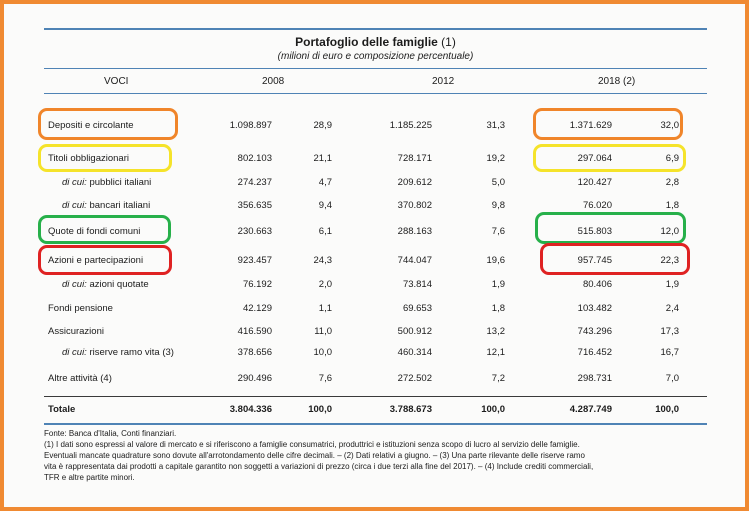 The width and height of the screenshot is (749, 511). Describe the element at coordinates (496, 331) in the screenshot. I see `cell-pct-2012: 13,2` at that location.